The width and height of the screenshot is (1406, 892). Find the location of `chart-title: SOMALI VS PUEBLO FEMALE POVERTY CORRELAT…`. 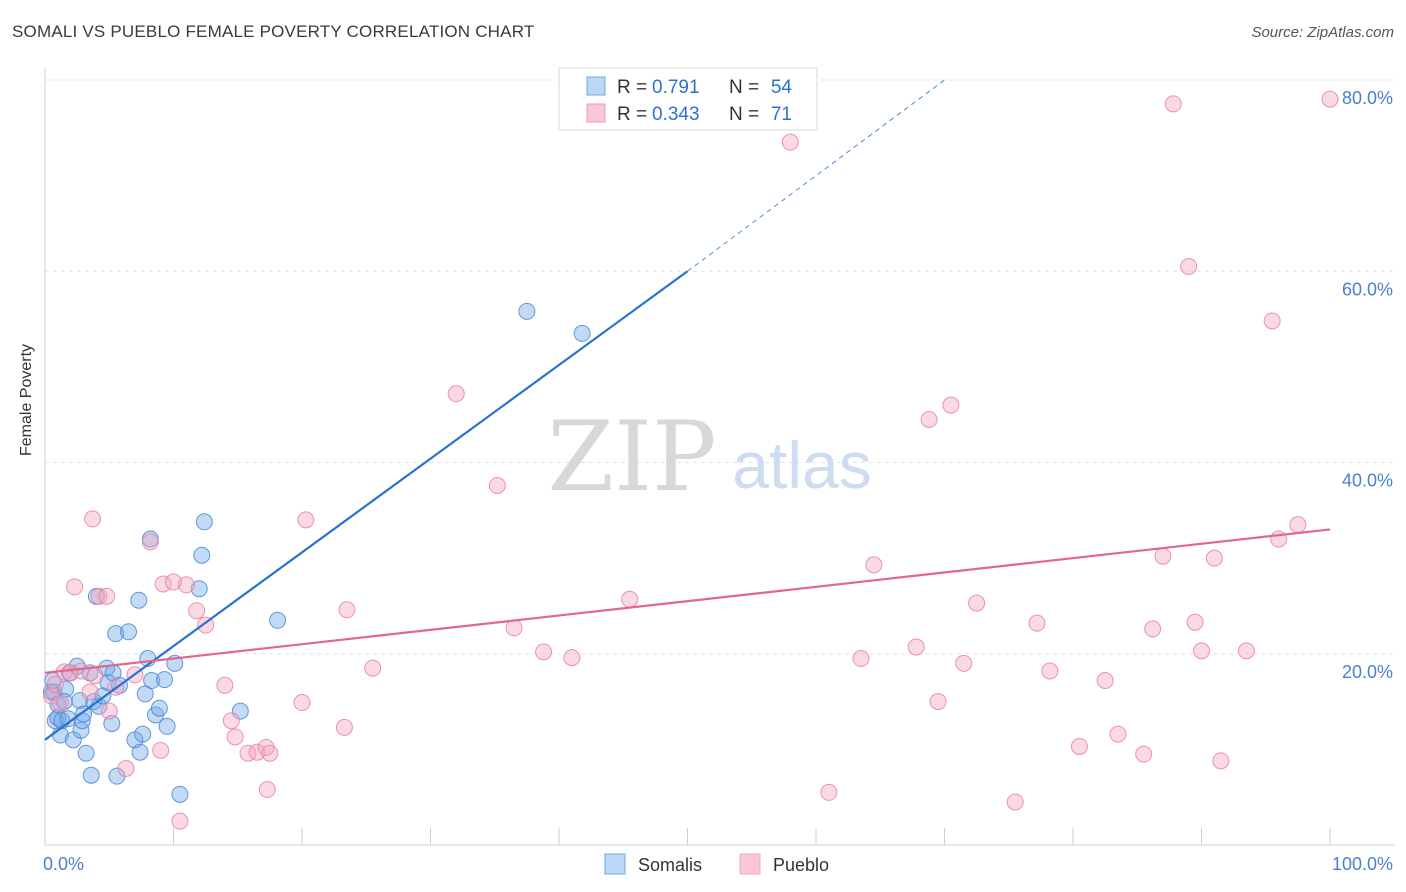

chart-title: SOMALI VS PUEBLO FEMALE POVERTY CORRELAT… is located at coordinates (273, 31).